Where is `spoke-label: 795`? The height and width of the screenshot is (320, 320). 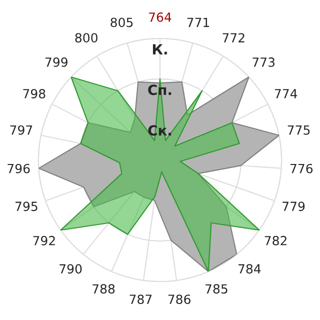 spoke-label: 795 is located at coordinates (27, 207).